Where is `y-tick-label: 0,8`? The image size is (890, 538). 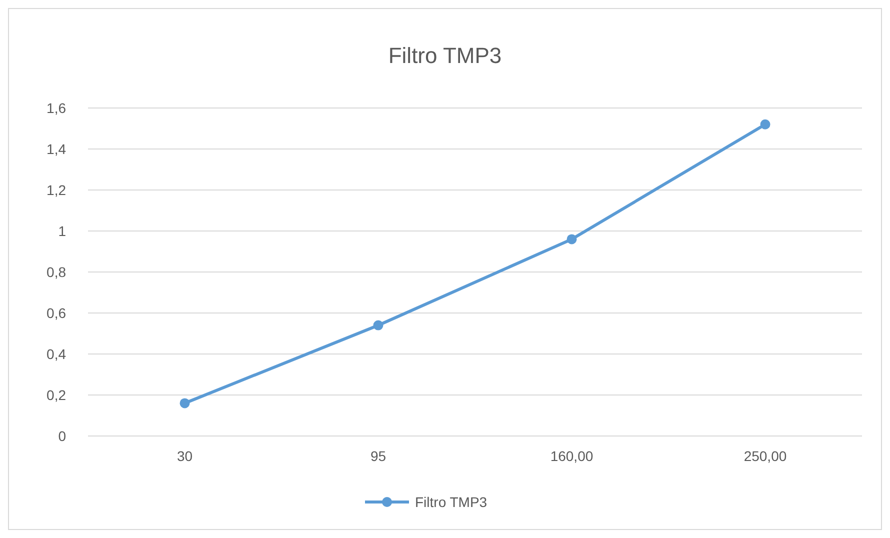
y-tick-label: 0,8 is located at coordinates (56, 272).